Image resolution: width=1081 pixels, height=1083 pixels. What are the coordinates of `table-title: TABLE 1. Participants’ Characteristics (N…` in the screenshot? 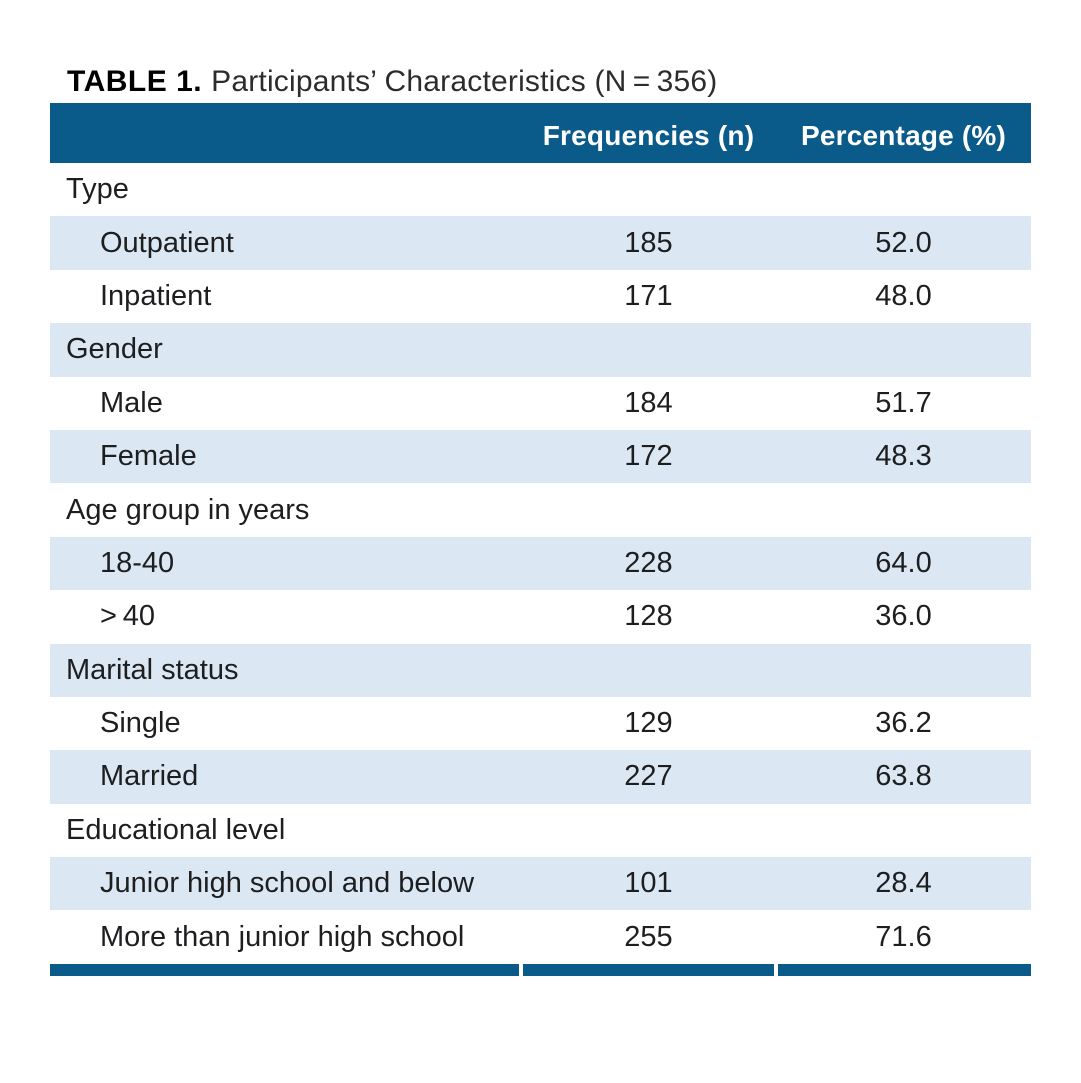 It's located at (392, 82).